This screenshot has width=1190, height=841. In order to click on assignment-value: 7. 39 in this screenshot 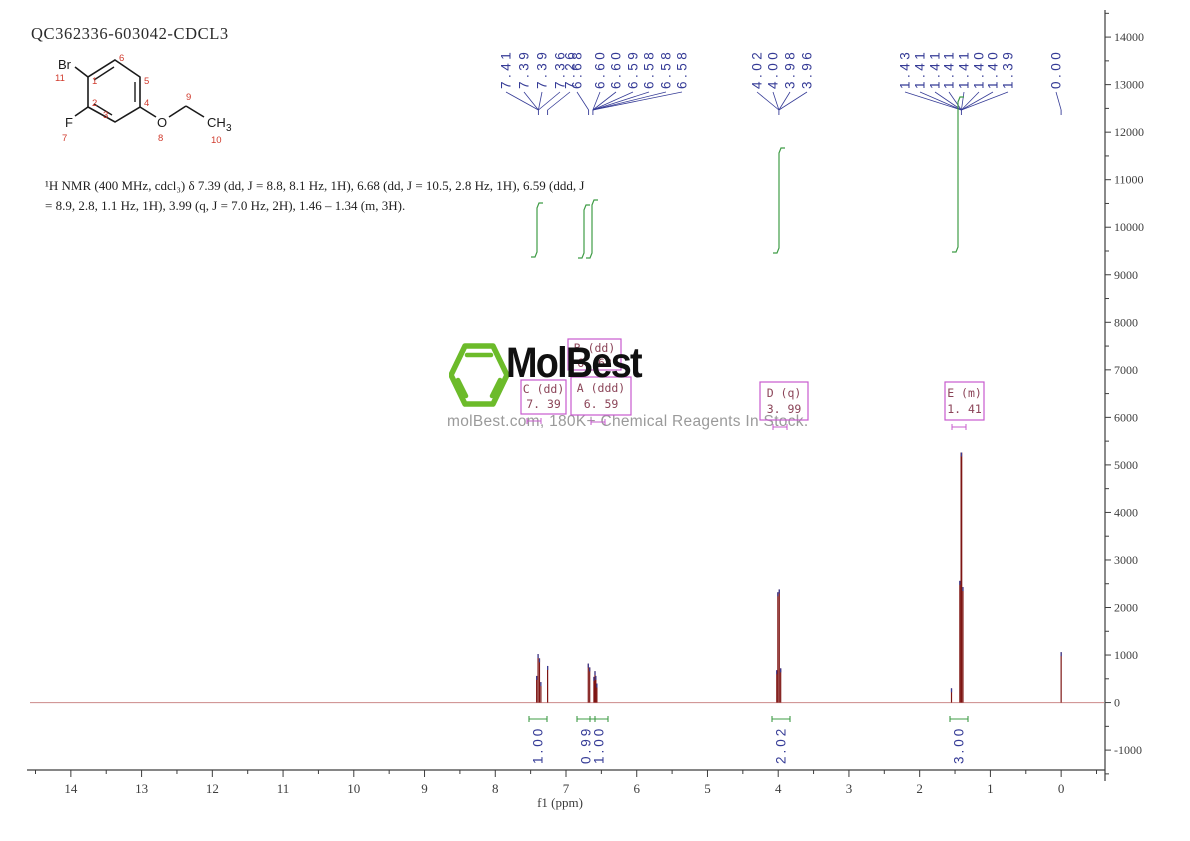, I will do `click(543, 404)`.